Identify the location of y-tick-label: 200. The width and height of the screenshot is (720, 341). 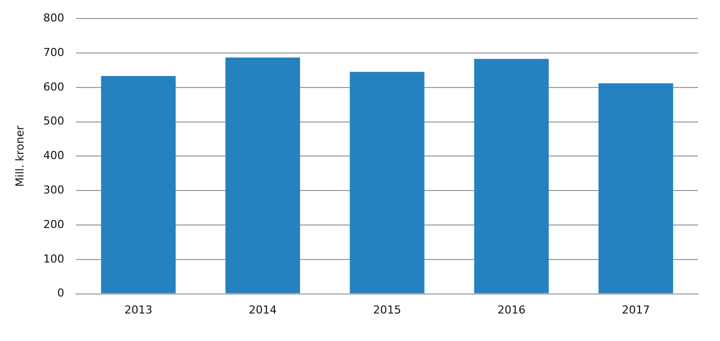
(53, 224).